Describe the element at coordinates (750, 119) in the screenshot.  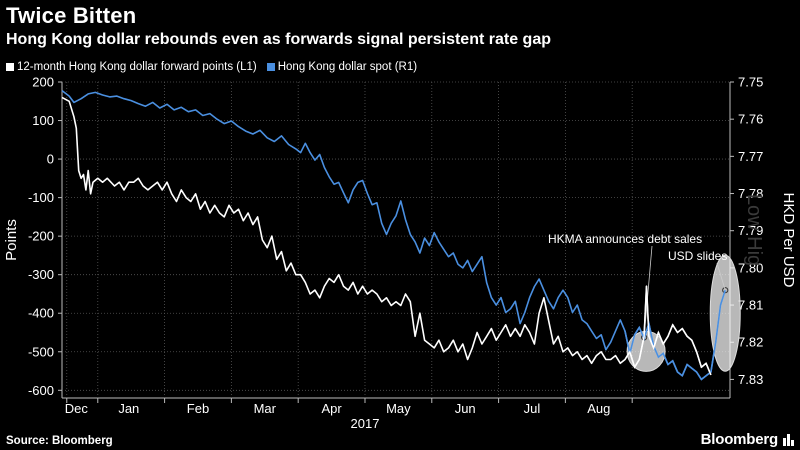
I see `y-tick-label-right: 7.76` at that location.